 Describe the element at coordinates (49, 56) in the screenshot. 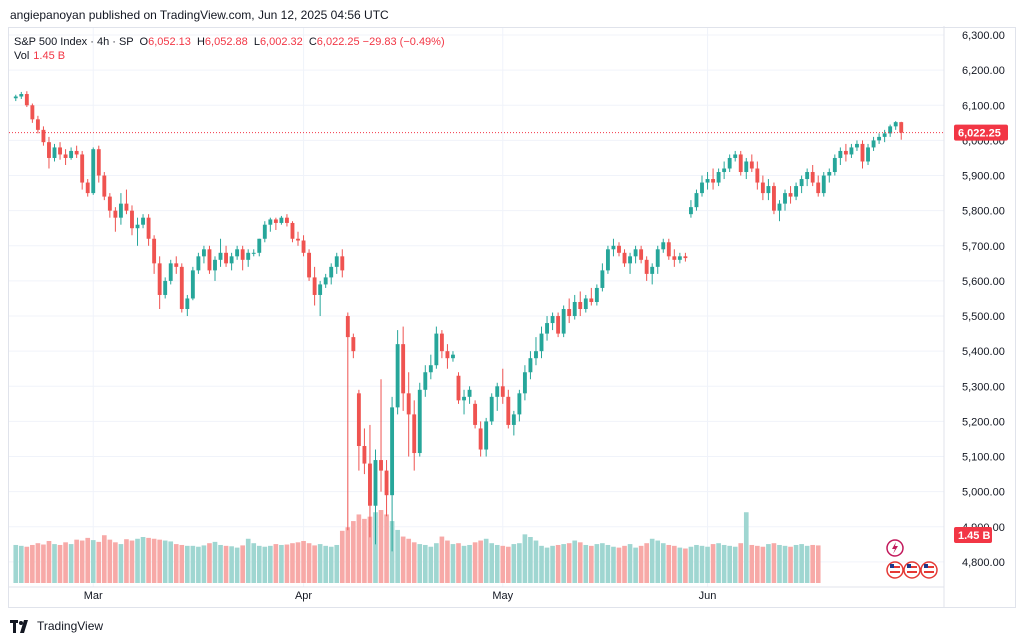

I see `volume-value: 1.45 B` at that location.